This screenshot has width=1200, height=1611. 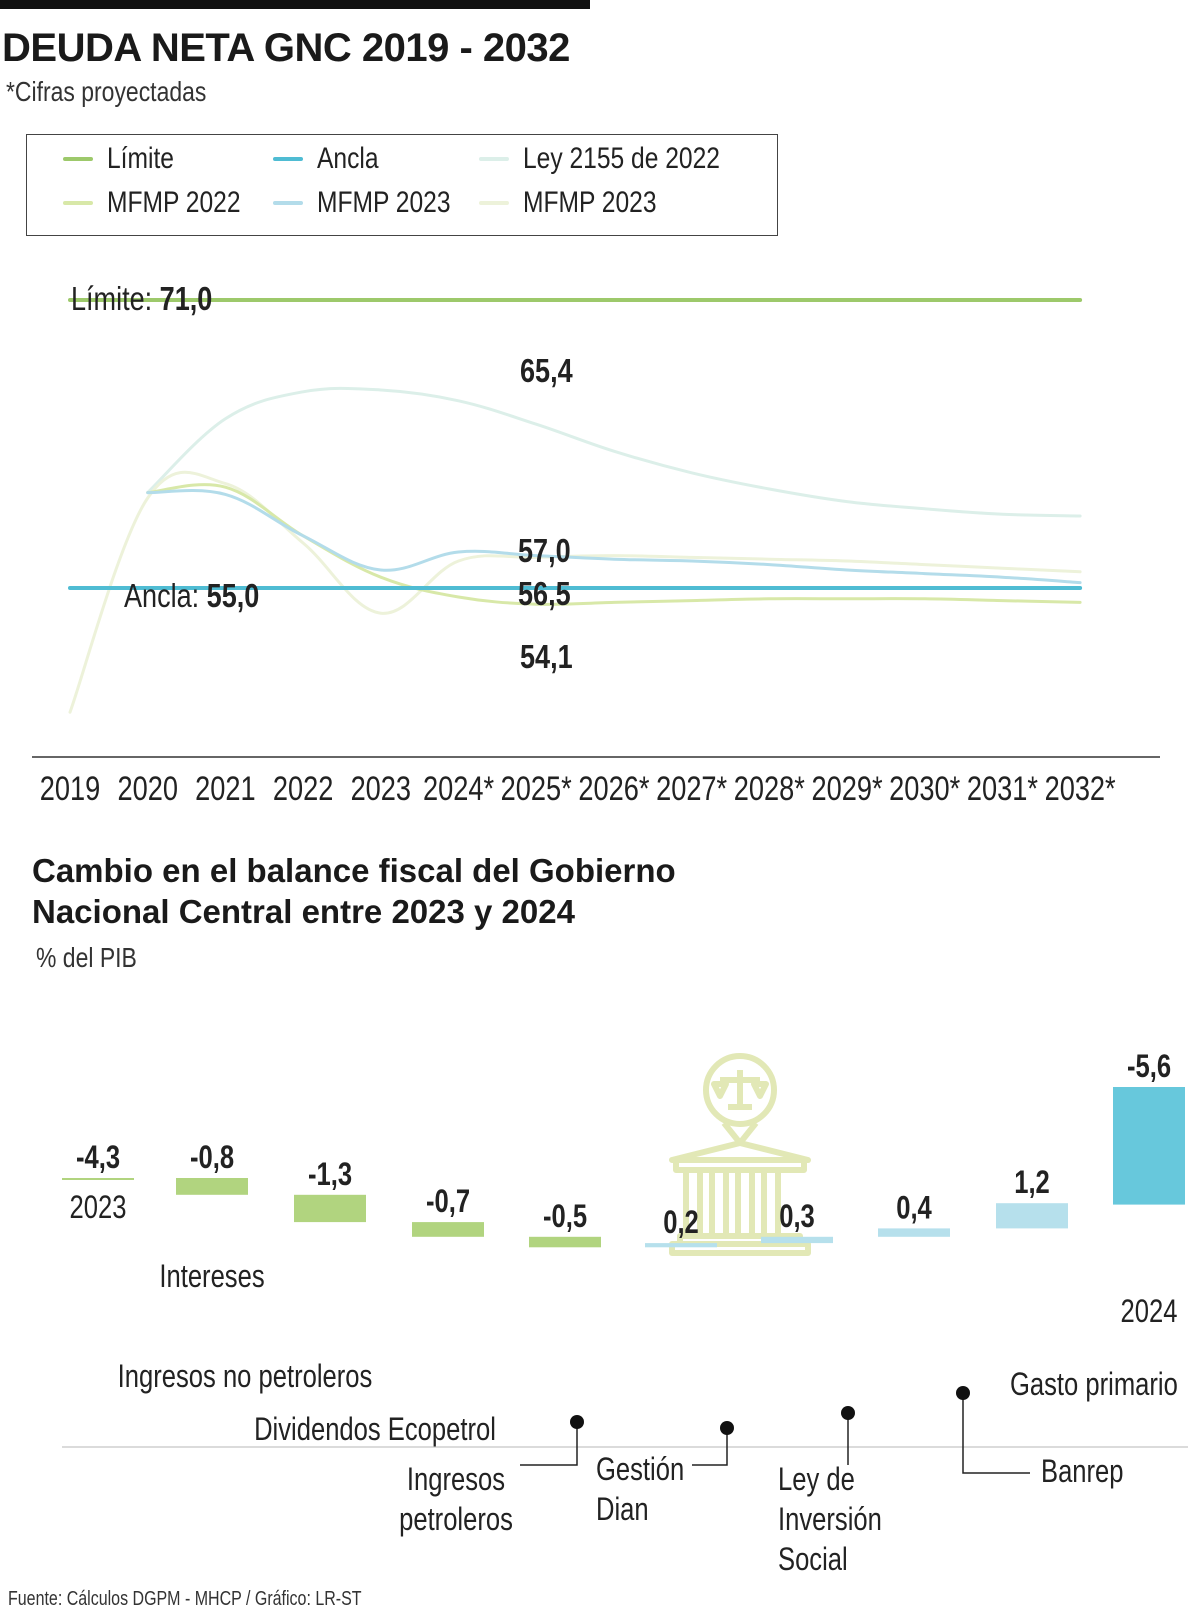 I want to click on category-label: Dividendos Ecopetrol, so click(x=375, y=1429).